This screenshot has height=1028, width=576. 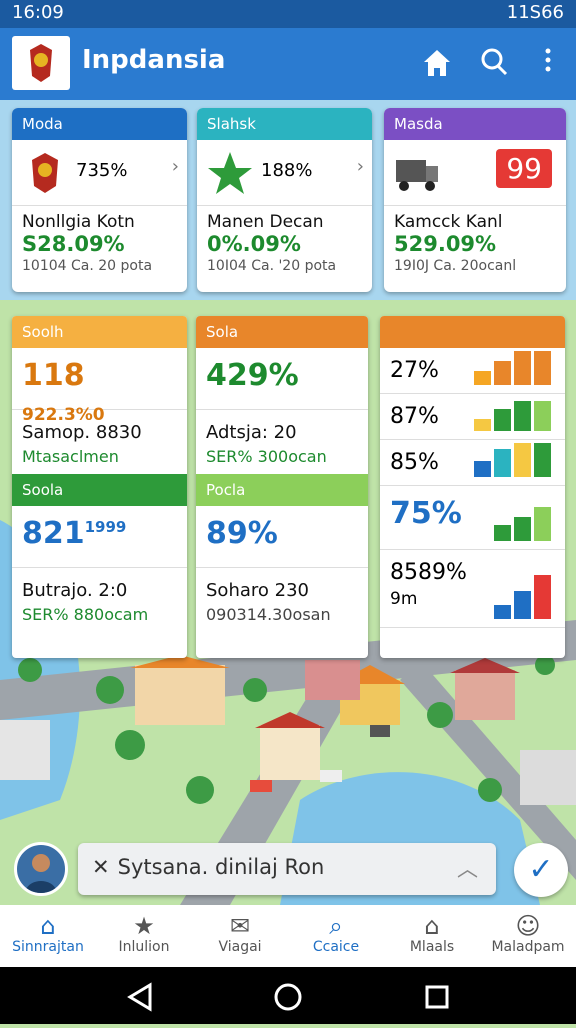 I want to click on row-value: 27%, so click(x=414, y=370).